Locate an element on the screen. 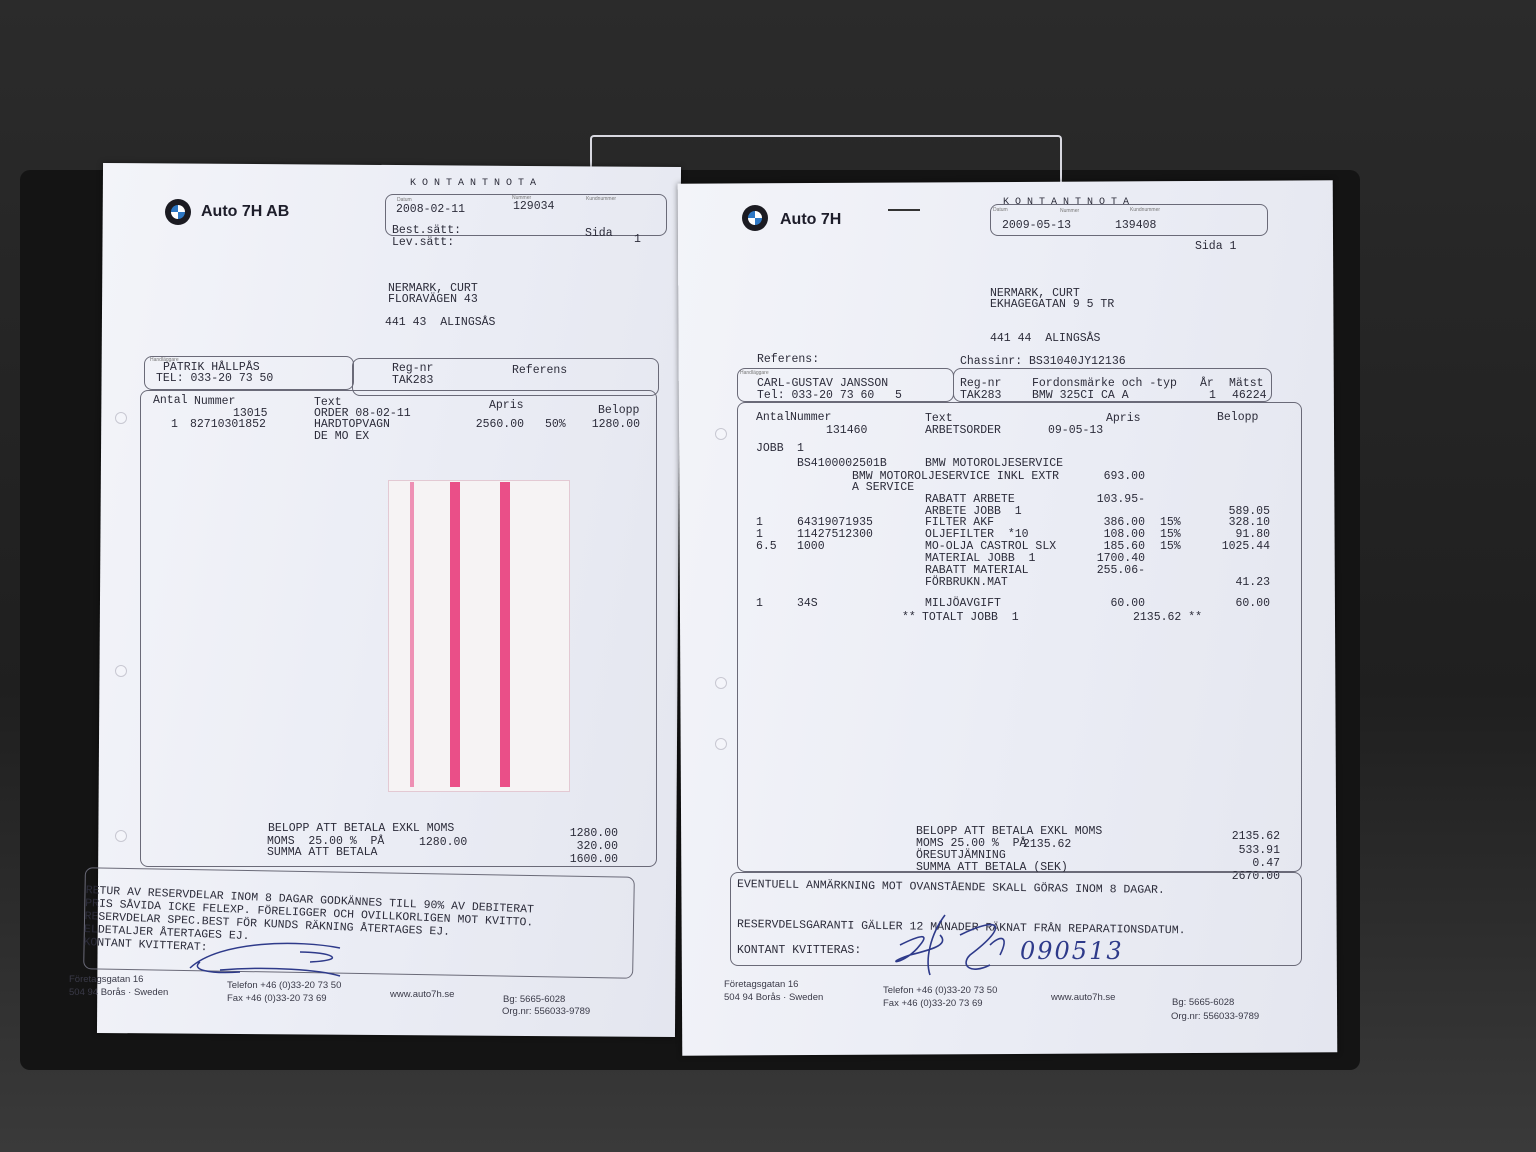 The width and height of the screenshot is (1536, 1152). line-item-nummer: 131460 is located at coordinates (847, 430).